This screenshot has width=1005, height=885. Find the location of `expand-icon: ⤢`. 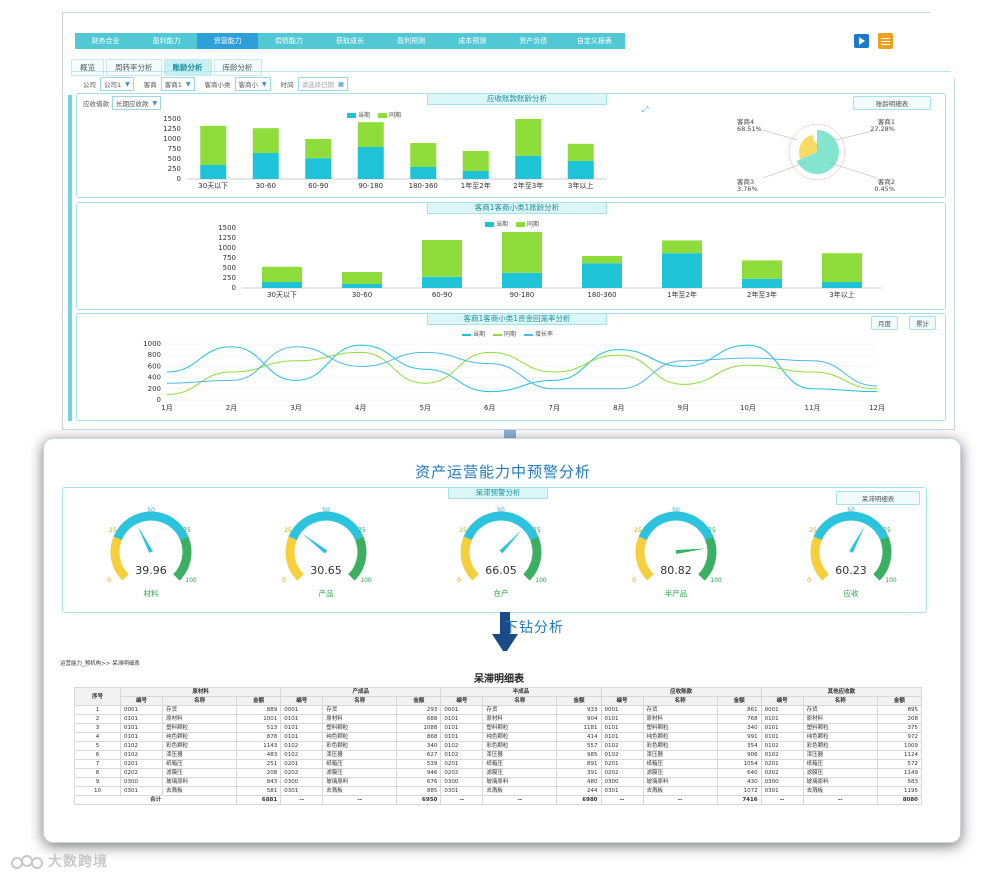

expand-icon: ⤢ is located at coordinates (645, 109).